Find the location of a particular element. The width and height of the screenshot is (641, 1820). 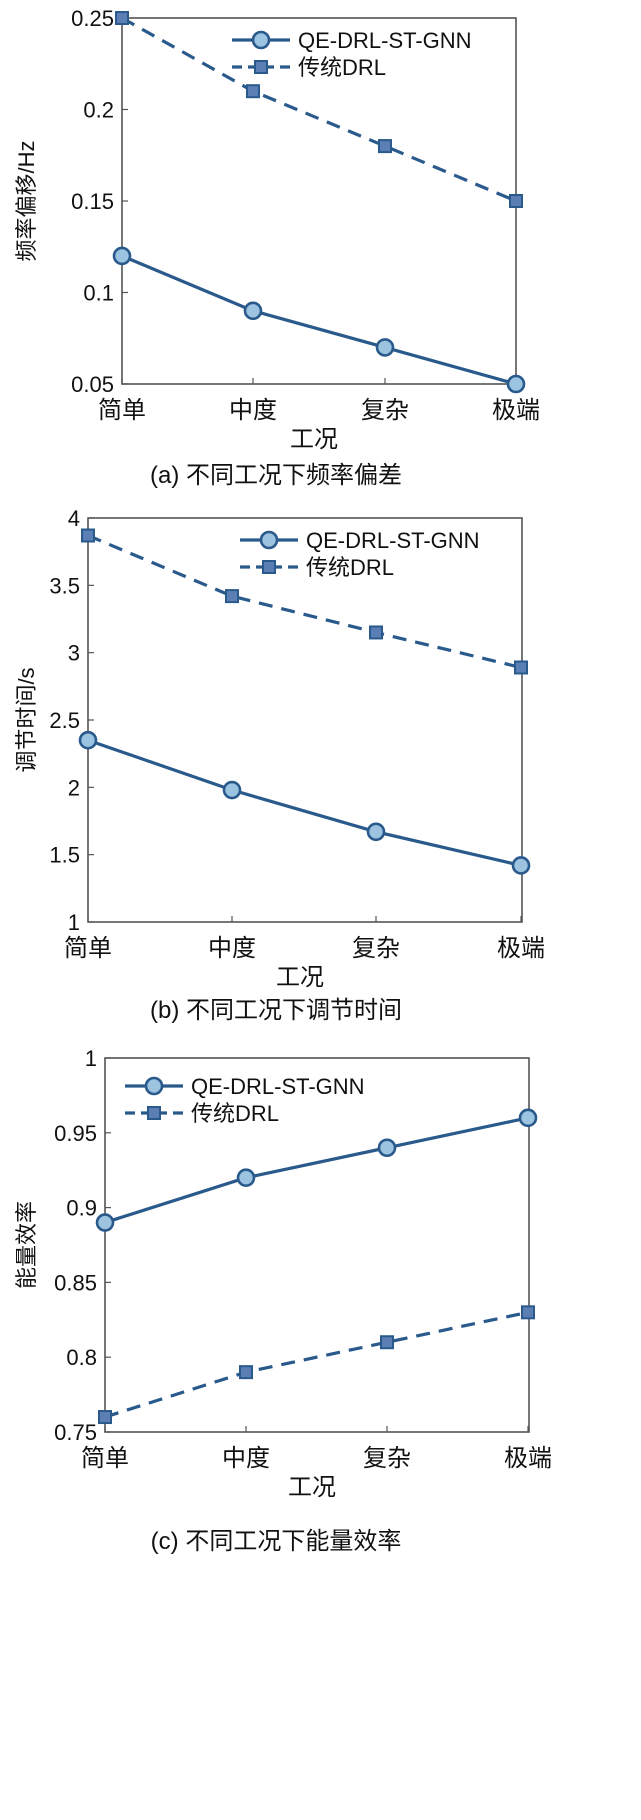

y-axis-label: 调节时间/s is located at coordinates (26, 719).